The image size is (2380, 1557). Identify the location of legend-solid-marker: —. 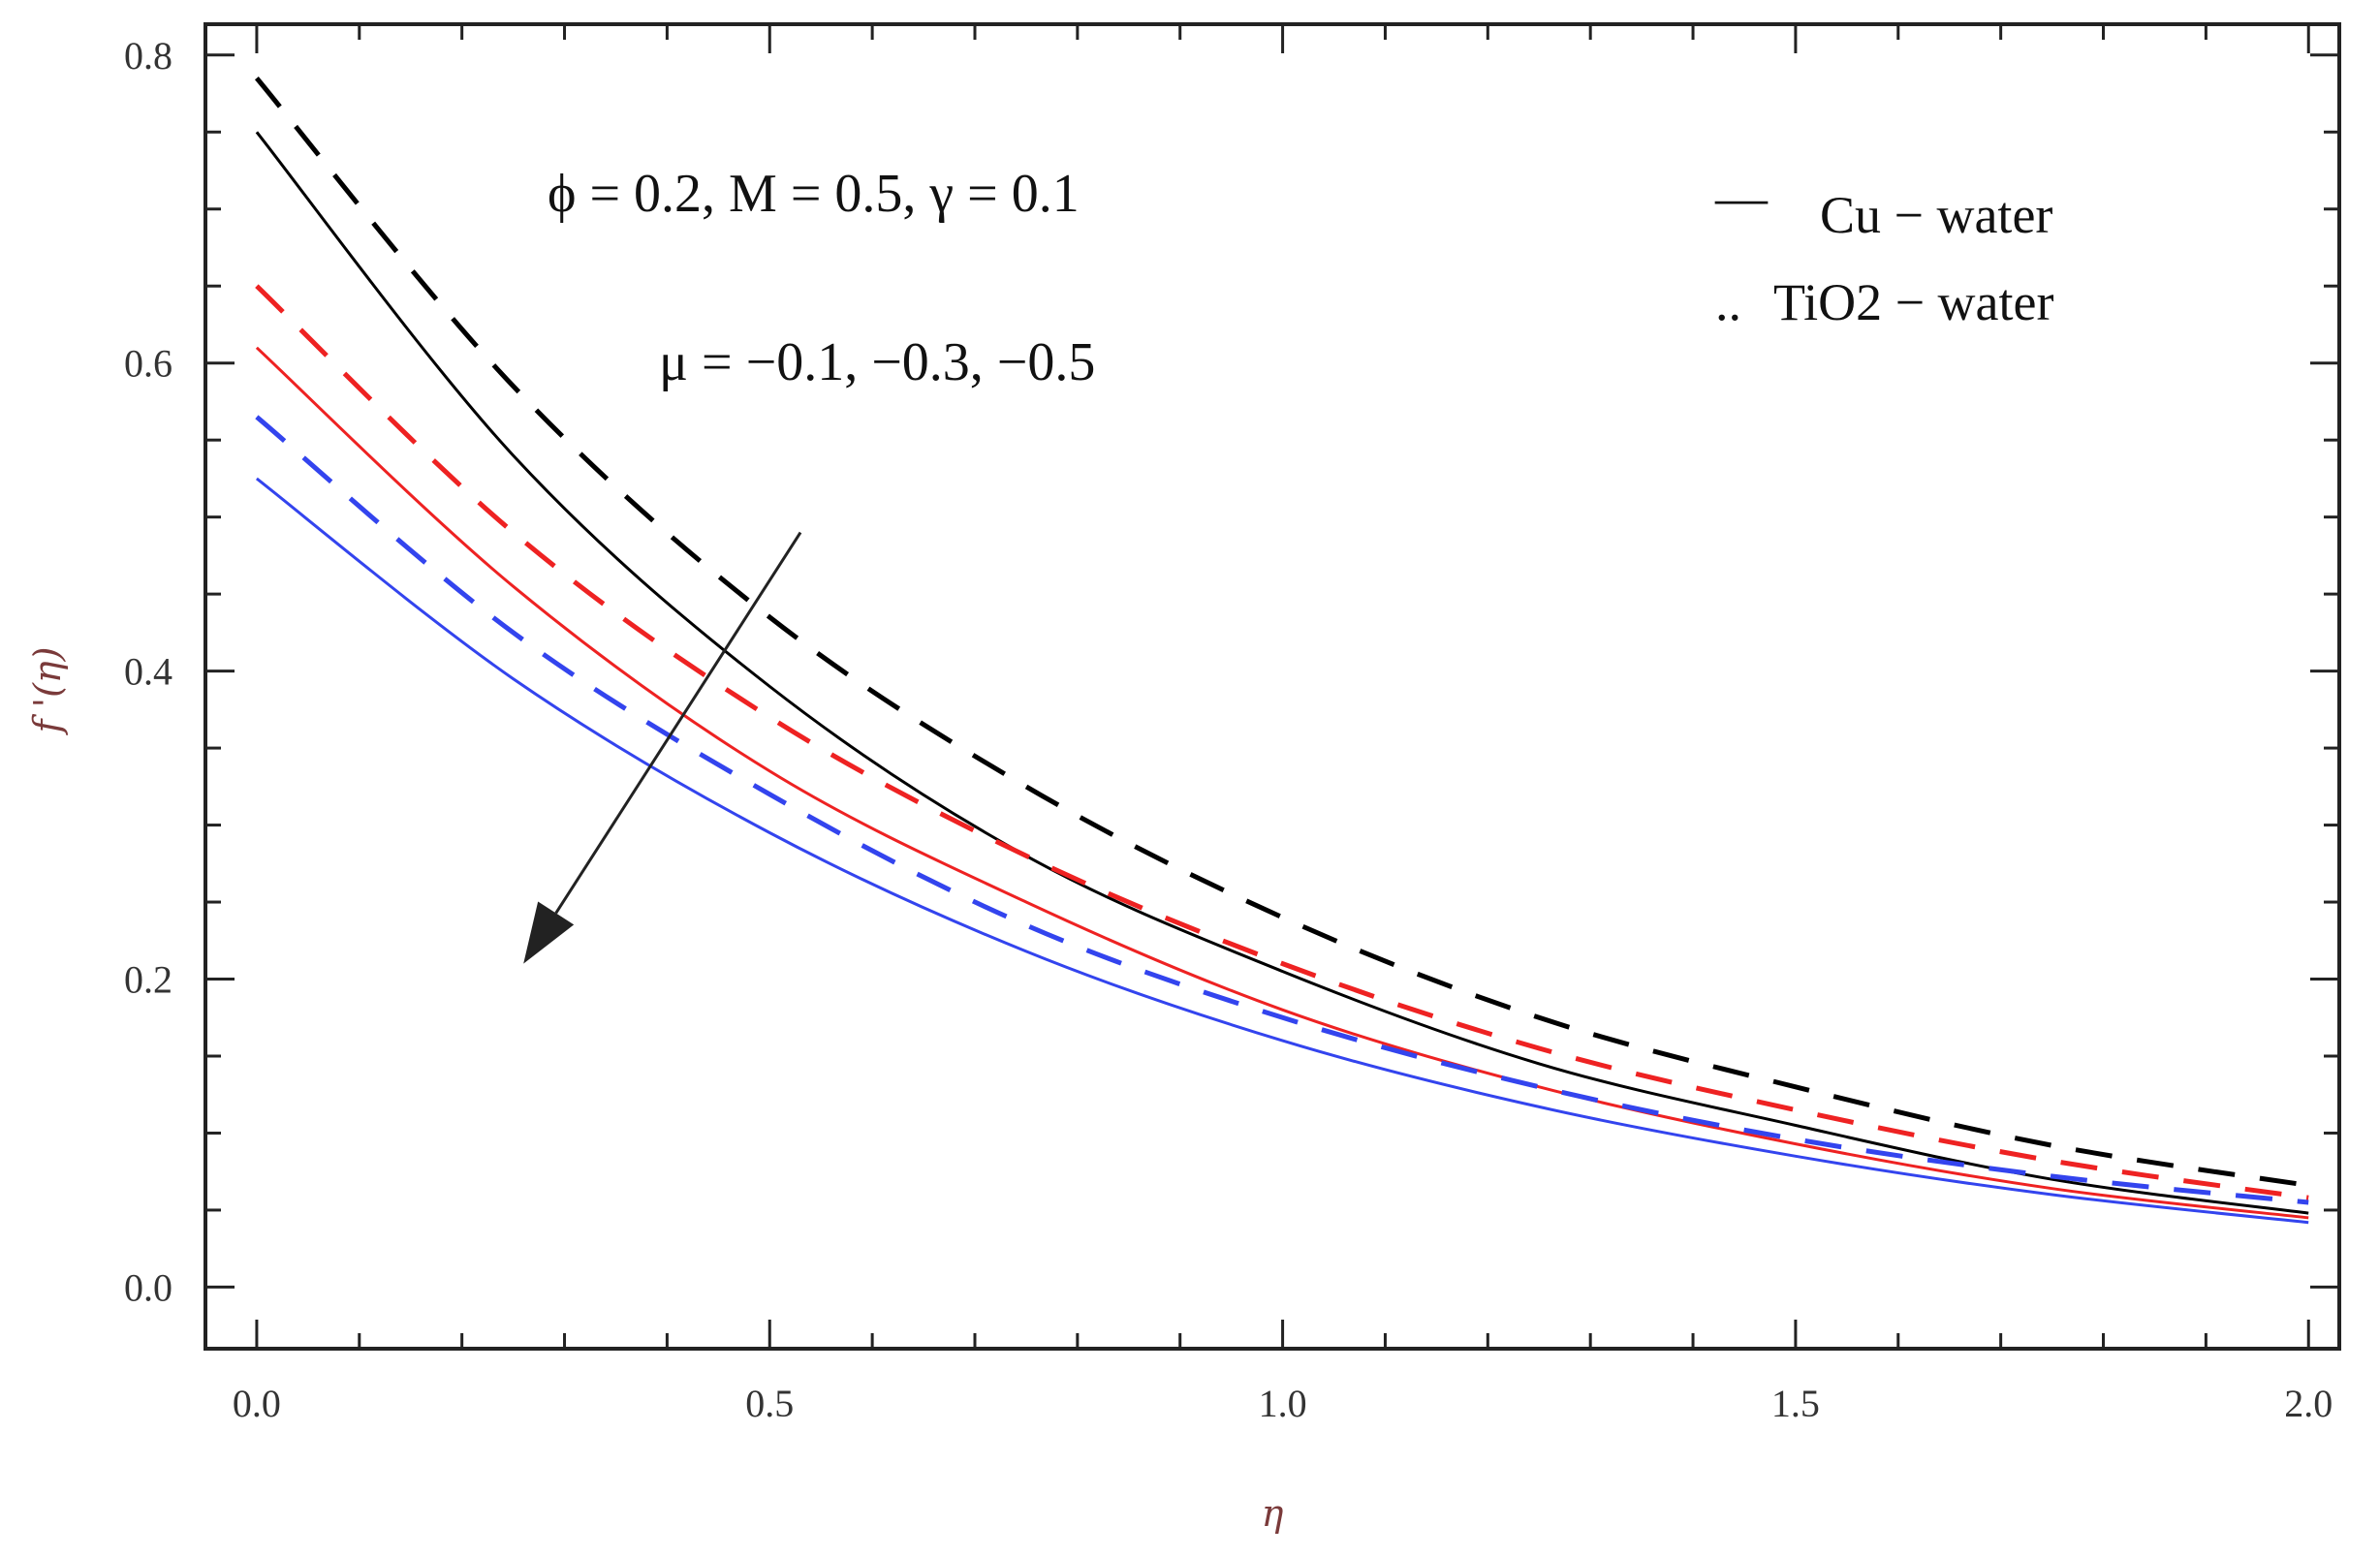
(1742, 198).